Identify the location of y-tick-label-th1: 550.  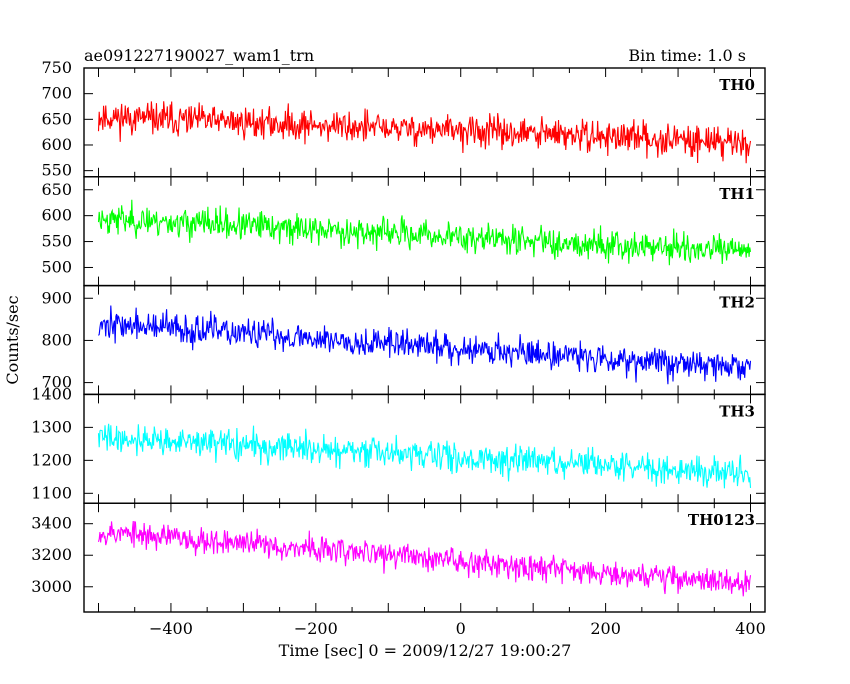
(56, 241).